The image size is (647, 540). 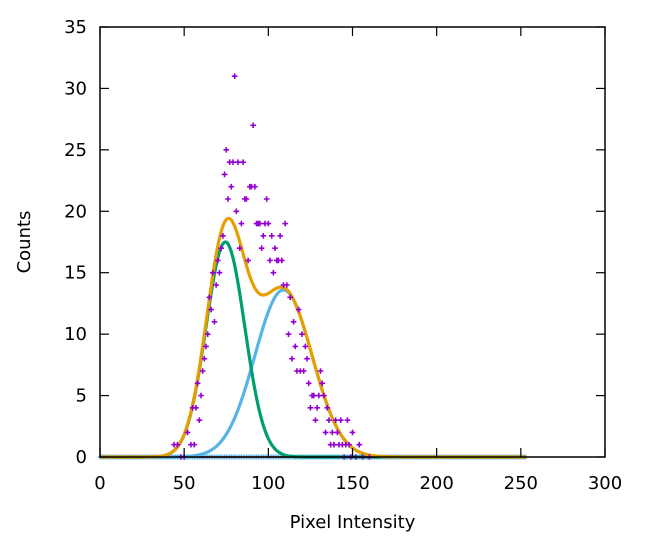 I want to click on y-tick-label: 30, so click(x=75, y=88).